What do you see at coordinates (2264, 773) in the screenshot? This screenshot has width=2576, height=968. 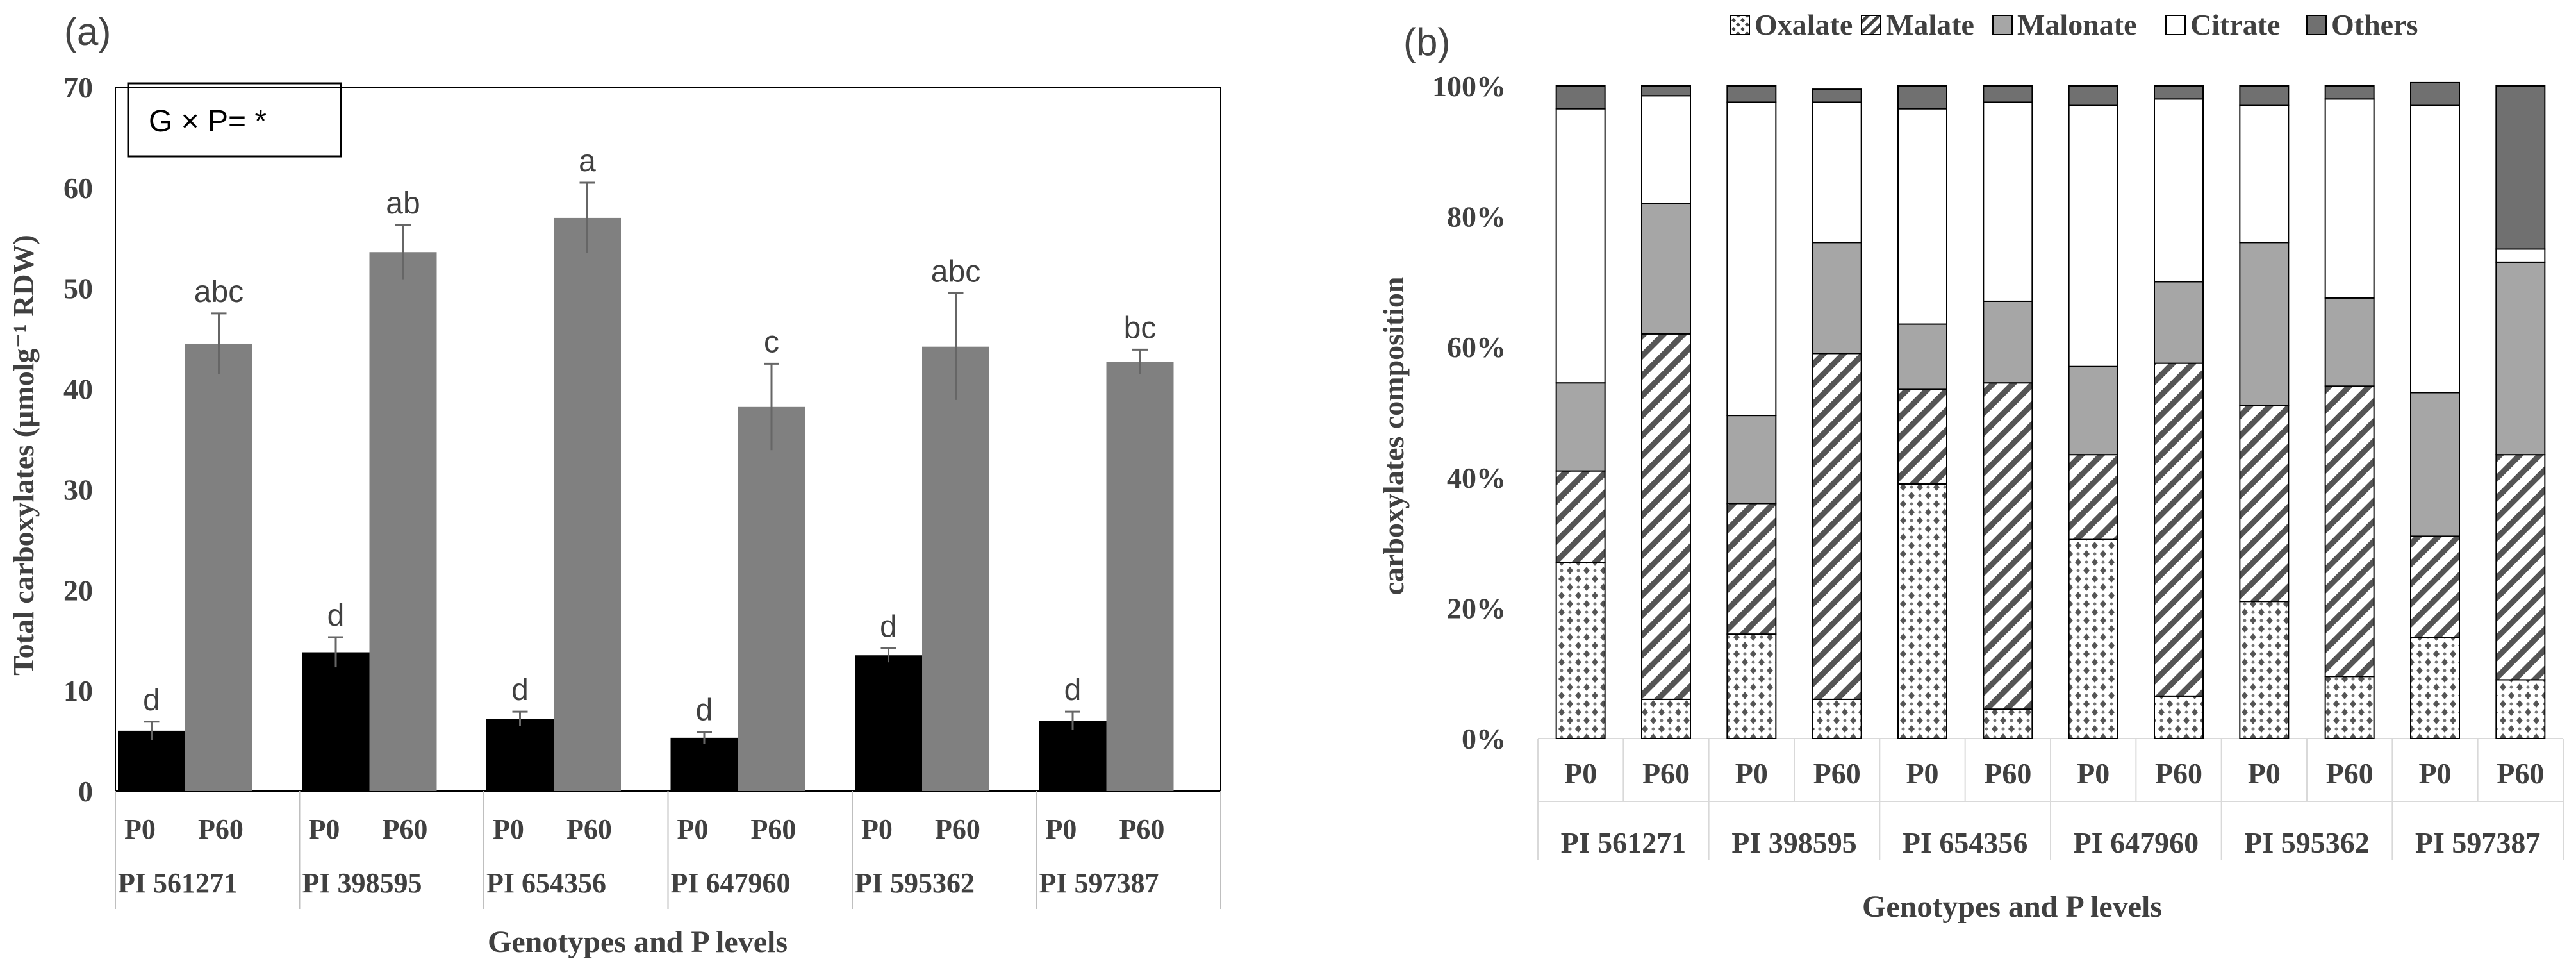 I see `x-plevel-label-b-8: P0` at bounding box center [2264, 773].